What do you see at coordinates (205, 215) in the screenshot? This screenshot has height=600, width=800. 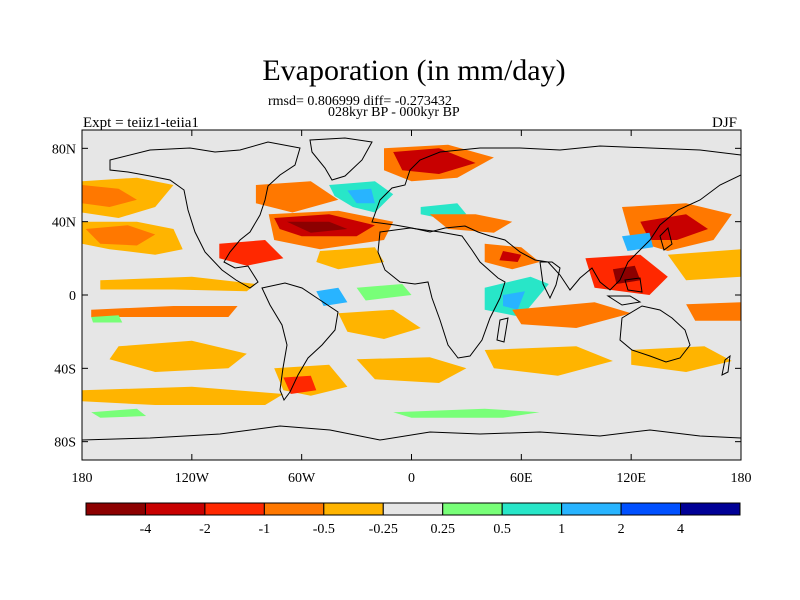 I see `coastline-north-america` at bounding box center [205, 215].